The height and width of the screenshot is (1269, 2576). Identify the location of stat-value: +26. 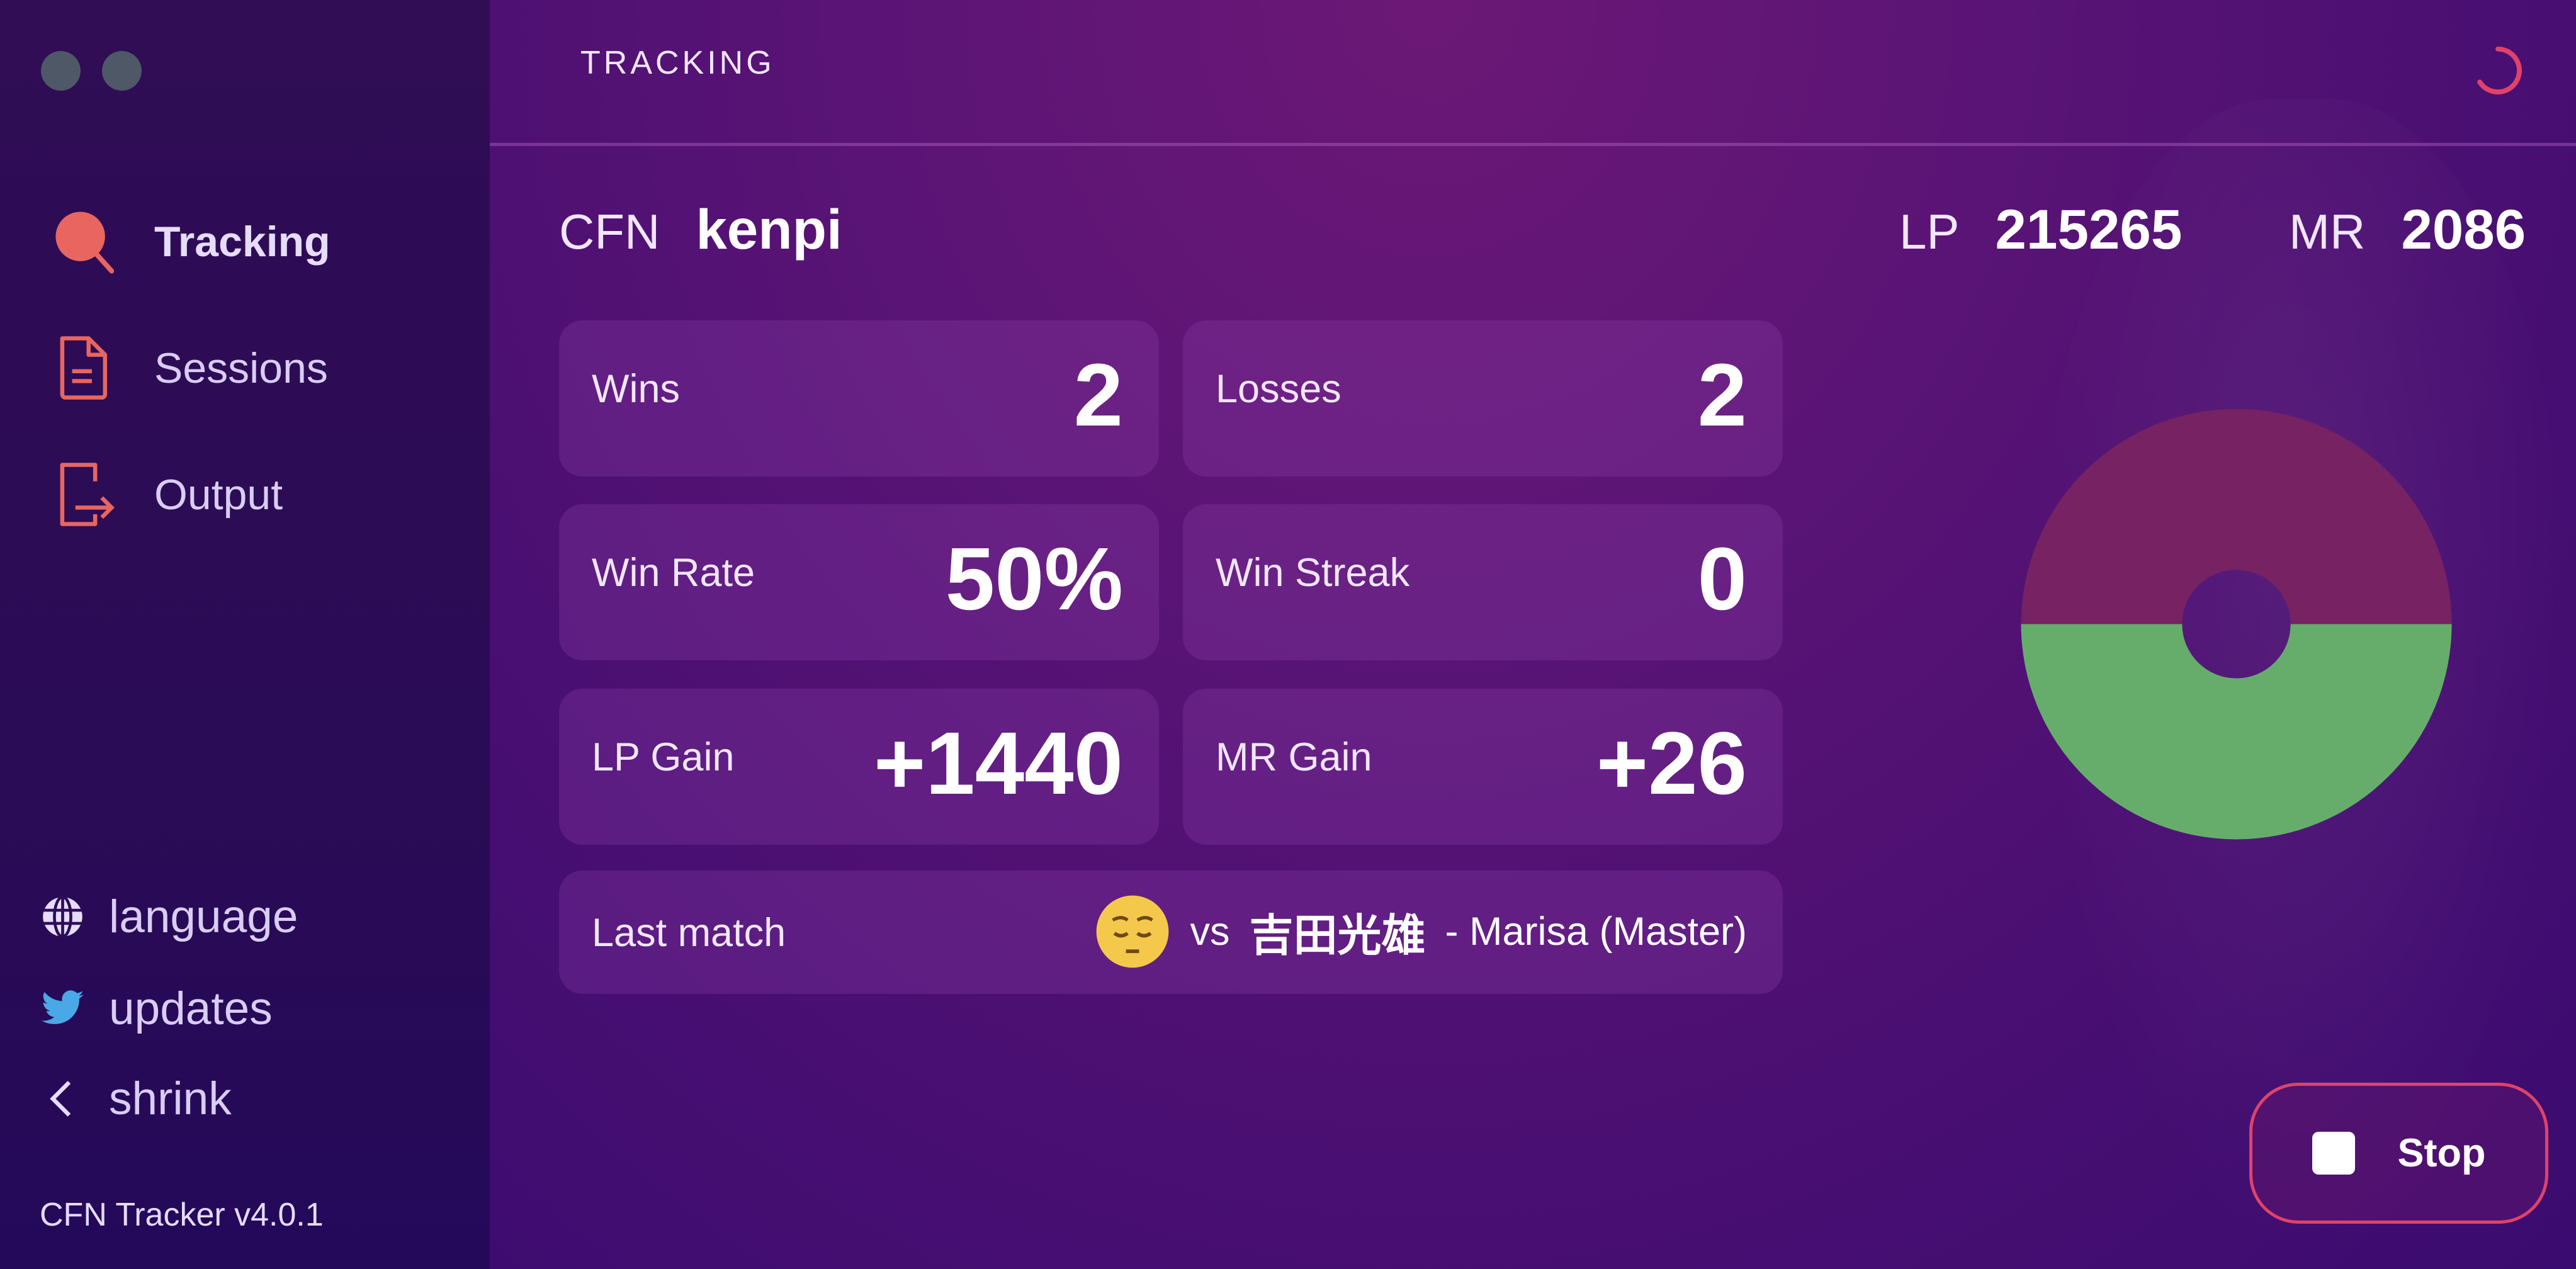
(1671, 763).